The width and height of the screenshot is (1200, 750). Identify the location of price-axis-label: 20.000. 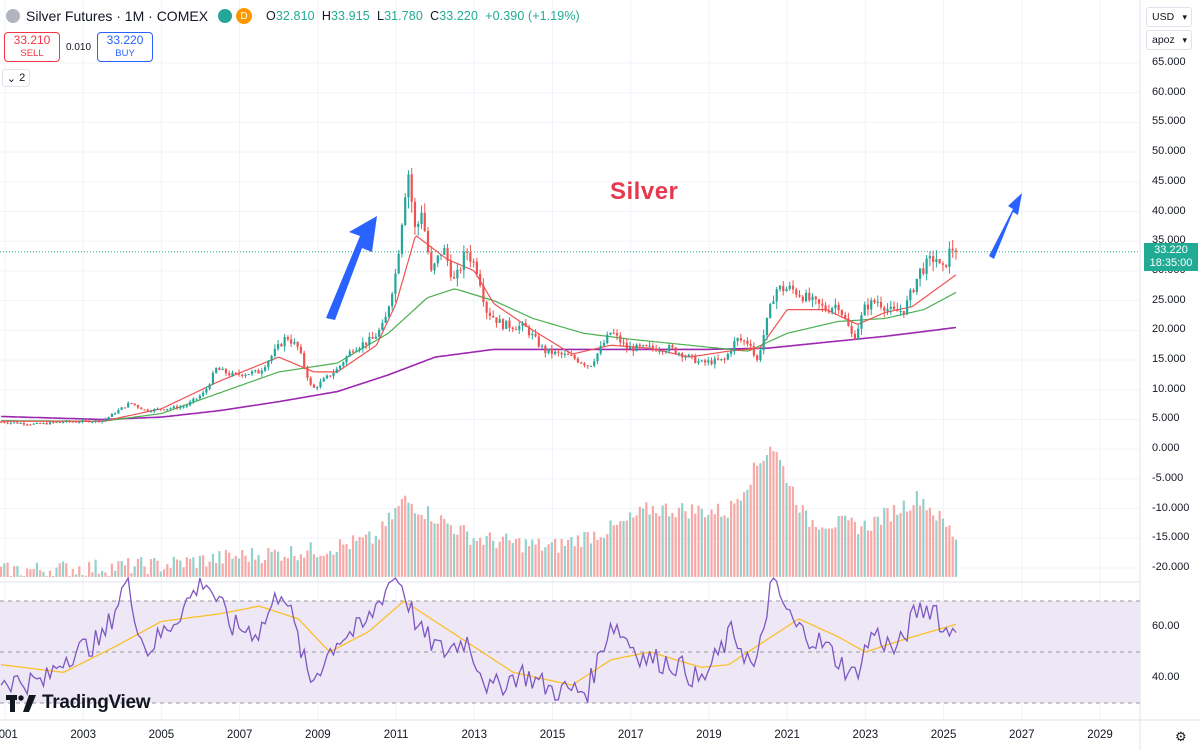
(1169, 329).